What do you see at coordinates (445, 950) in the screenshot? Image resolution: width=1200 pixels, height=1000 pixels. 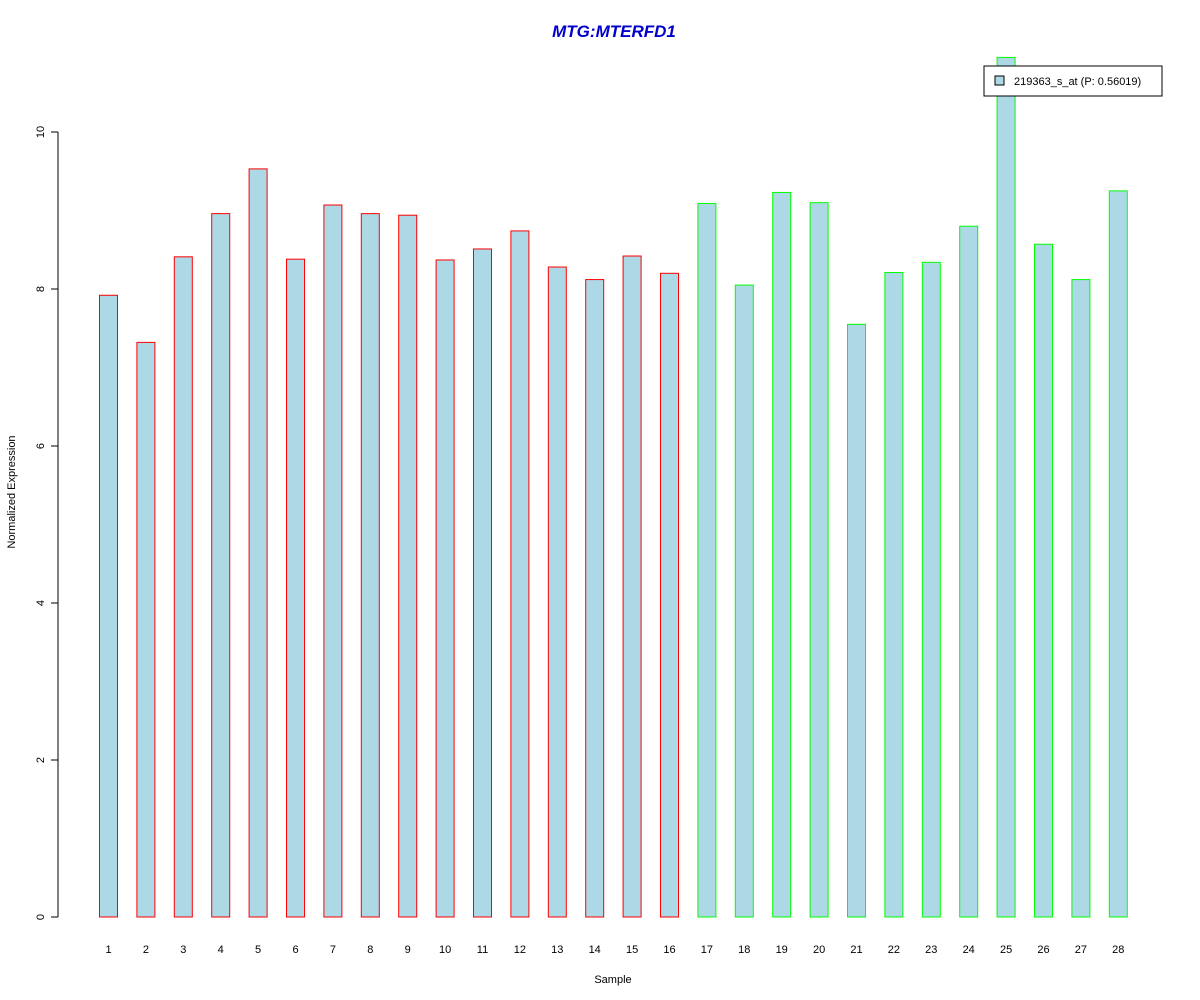 I see `x-tick-label: 10` at bounding box center [445, 950].